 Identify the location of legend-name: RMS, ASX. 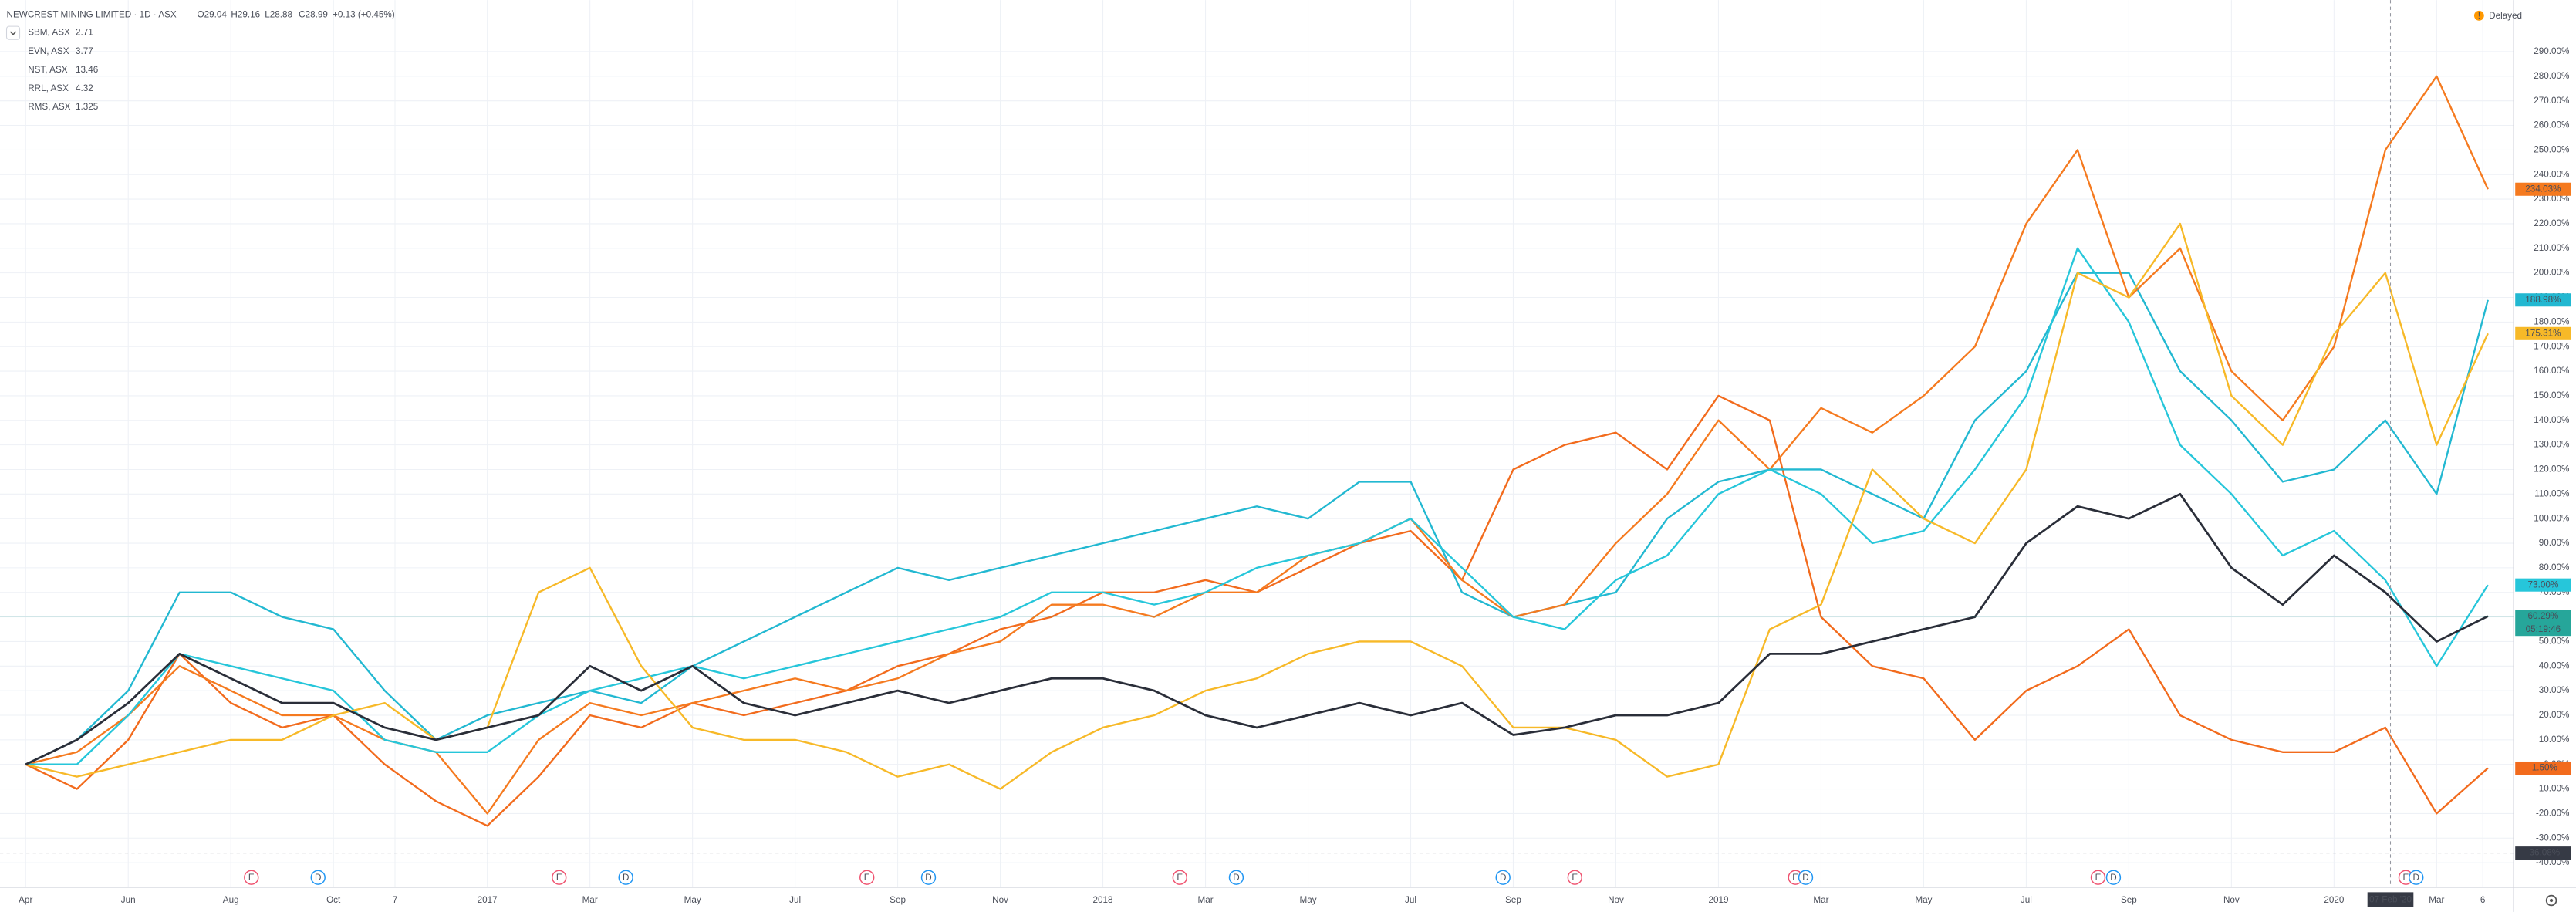
(49, 107).